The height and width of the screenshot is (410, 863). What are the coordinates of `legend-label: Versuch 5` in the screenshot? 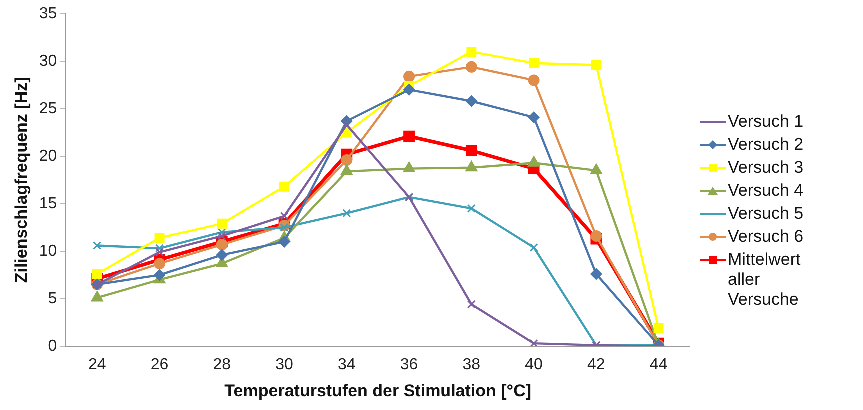 It's located at (766, 214).